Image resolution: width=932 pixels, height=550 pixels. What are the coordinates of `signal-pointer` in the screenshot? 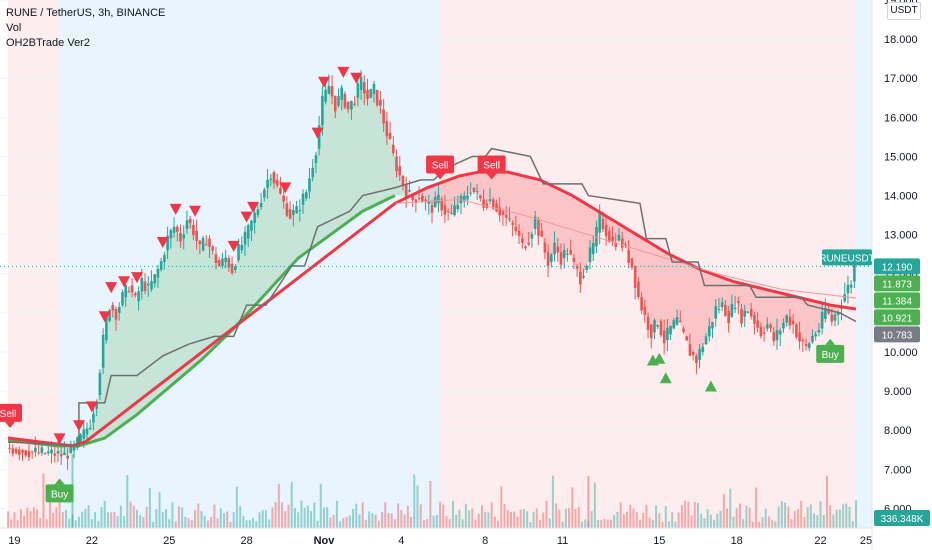 It's located at (491, 176).